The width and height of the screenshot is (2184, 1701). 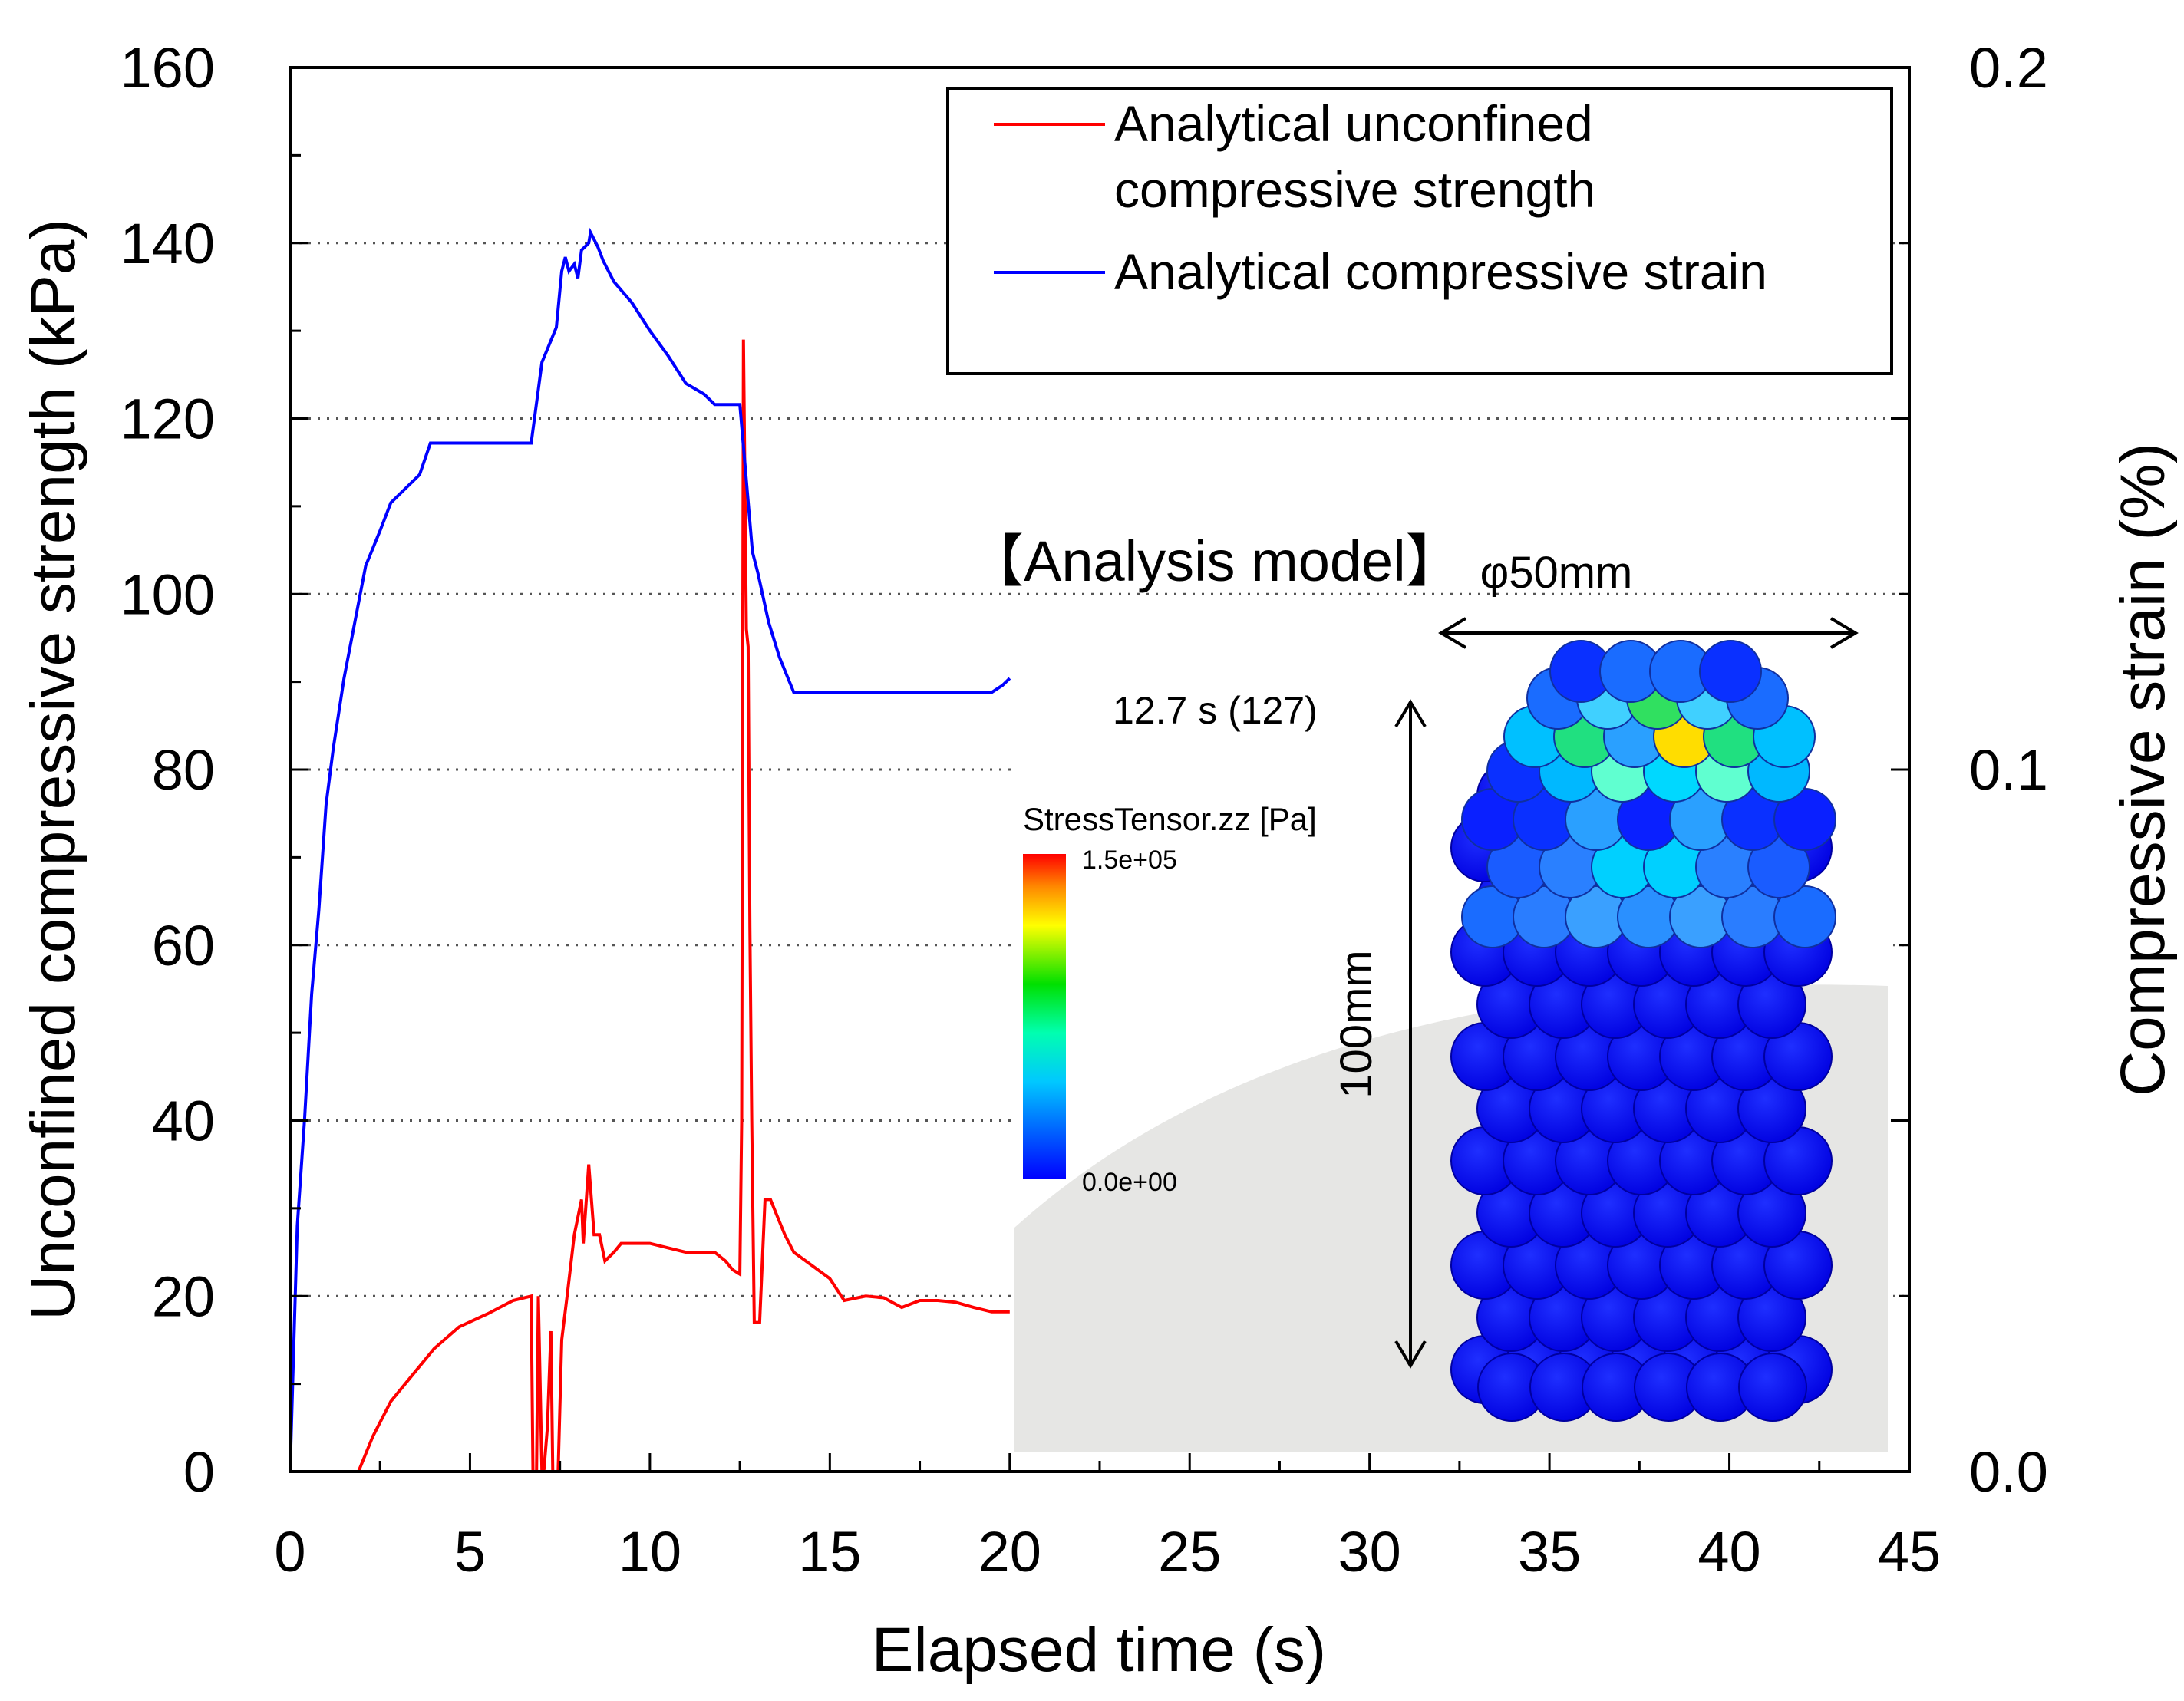 What do you see at coordinates (1170, 819) in the screenshot?
I see `colorbar-title: StressTensor.zz [Pa]` at bounding box center [1170, 819].